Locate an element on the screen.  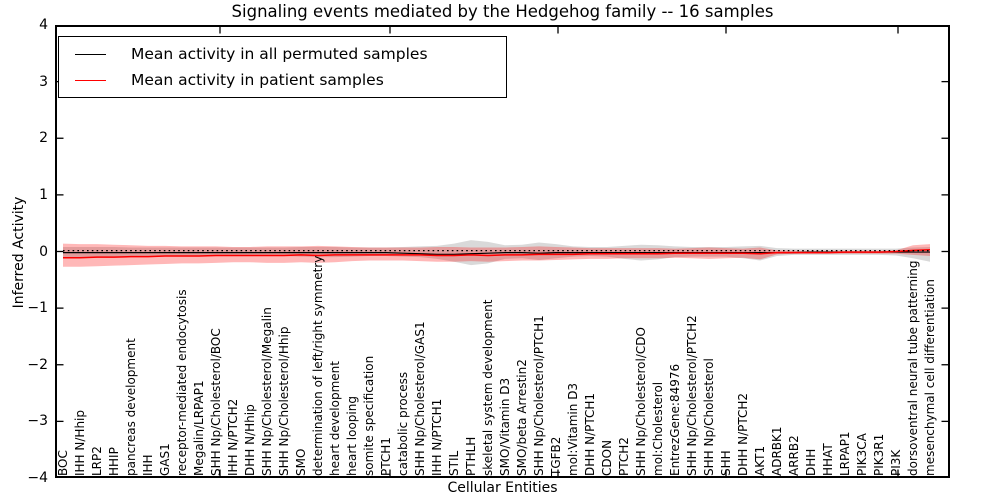
legend-item: Mean activity in all permuted samples is located at coordinates (290, 54).